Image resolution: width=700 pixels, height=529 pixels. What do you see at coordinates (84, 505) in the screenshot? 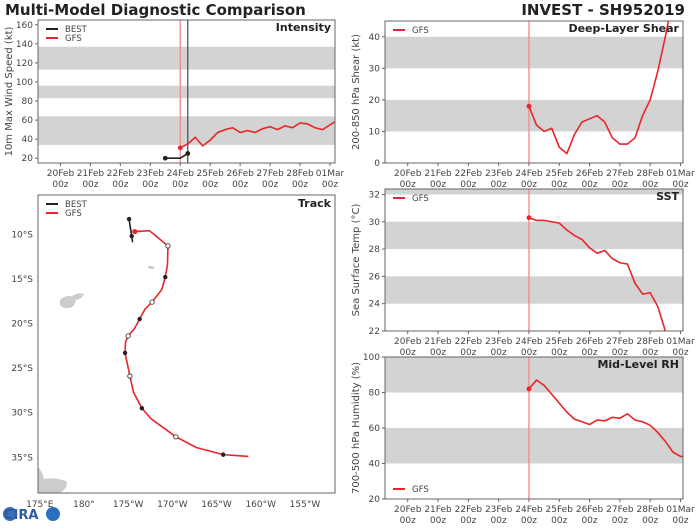
I see `lon-tick-label: 180°` at bounding box center [84, 505].